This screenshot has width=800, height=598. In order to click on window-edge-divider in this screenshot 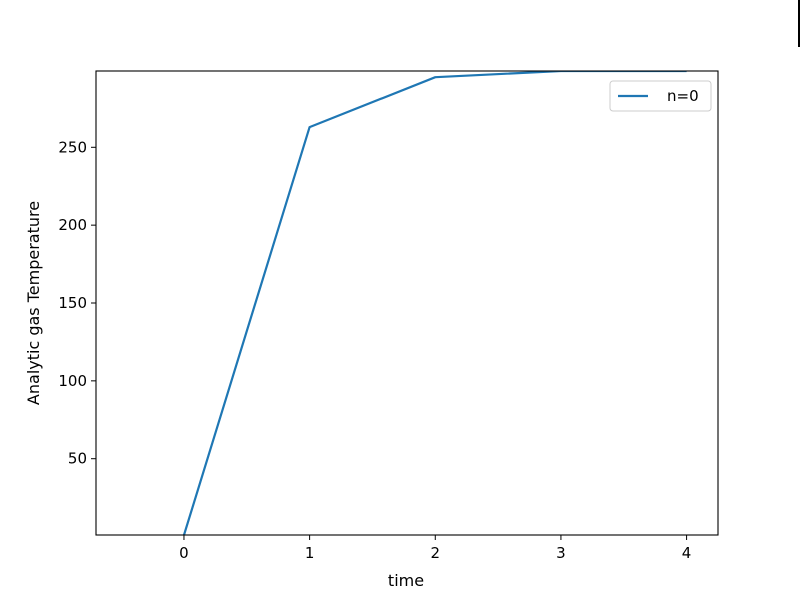, I will do `click(799, 23)`.